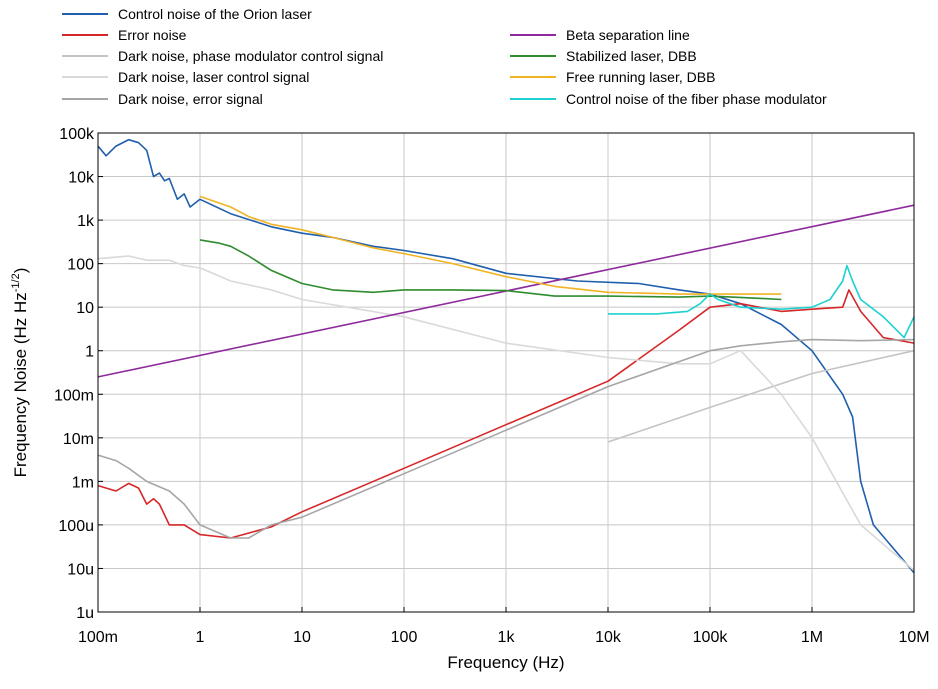 The height and width of the screenshot is (689, 938). I want to click on y-axis-ticks: 100k 10k 1k 100 10 1 100m 10m 1m 100u 10u 1u, so click(78, 374).